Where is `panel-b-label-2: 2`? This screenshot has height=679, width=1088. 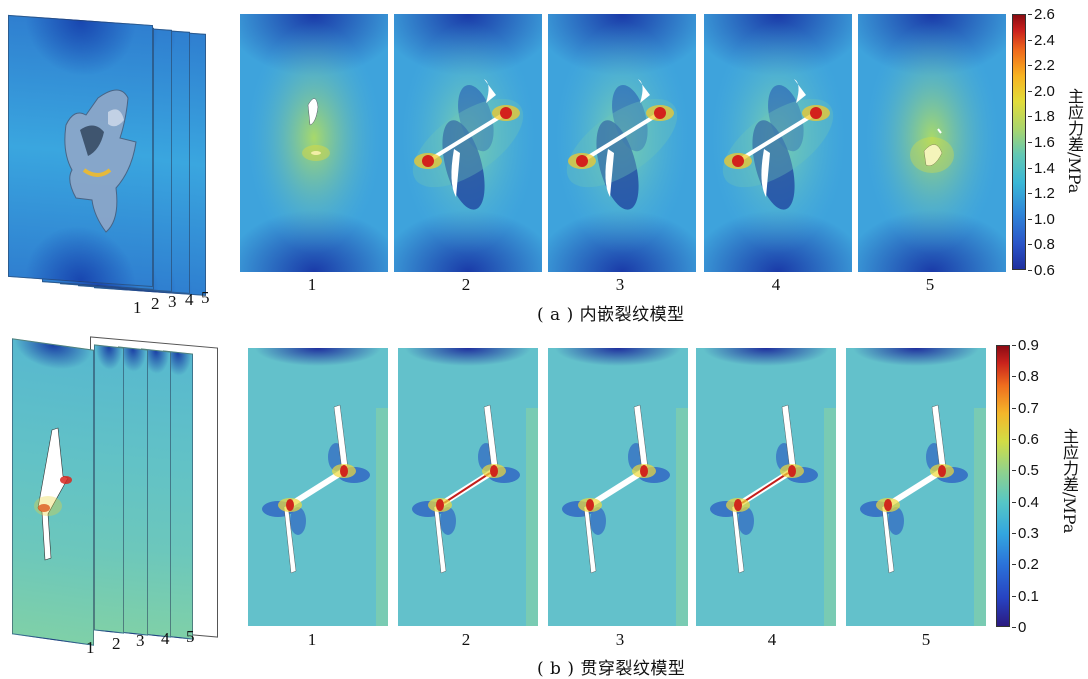
panel-b-label-2: 2 is located at coordinates (466, 639).